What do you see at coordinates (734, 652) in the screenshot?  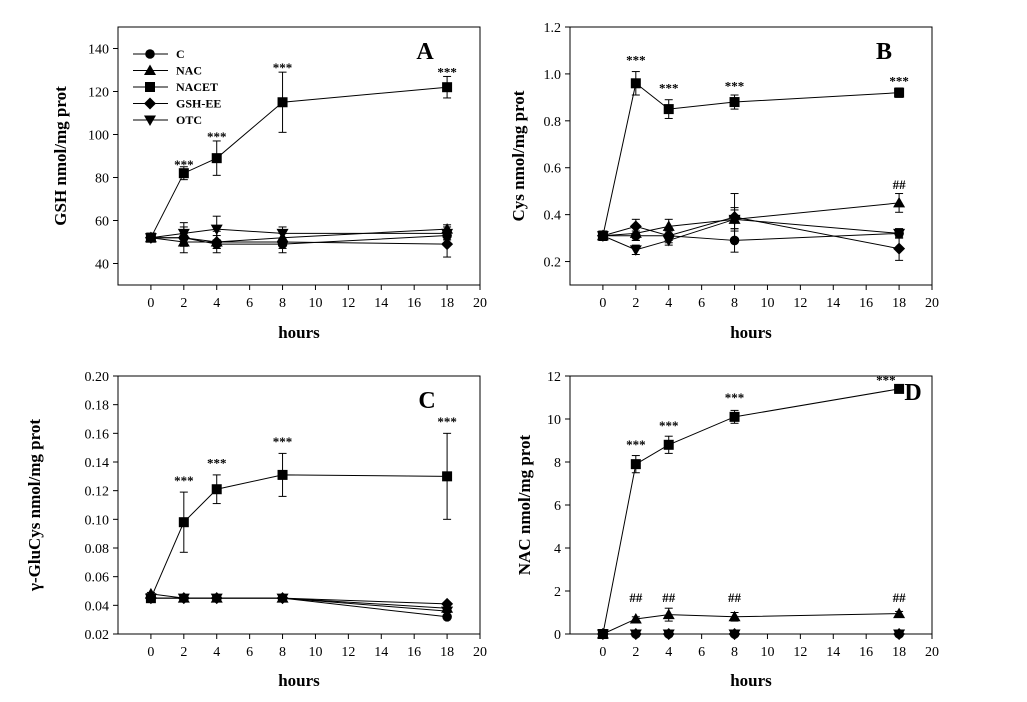 I see `x-tick-label: 8` at bounding box center [734, 652].